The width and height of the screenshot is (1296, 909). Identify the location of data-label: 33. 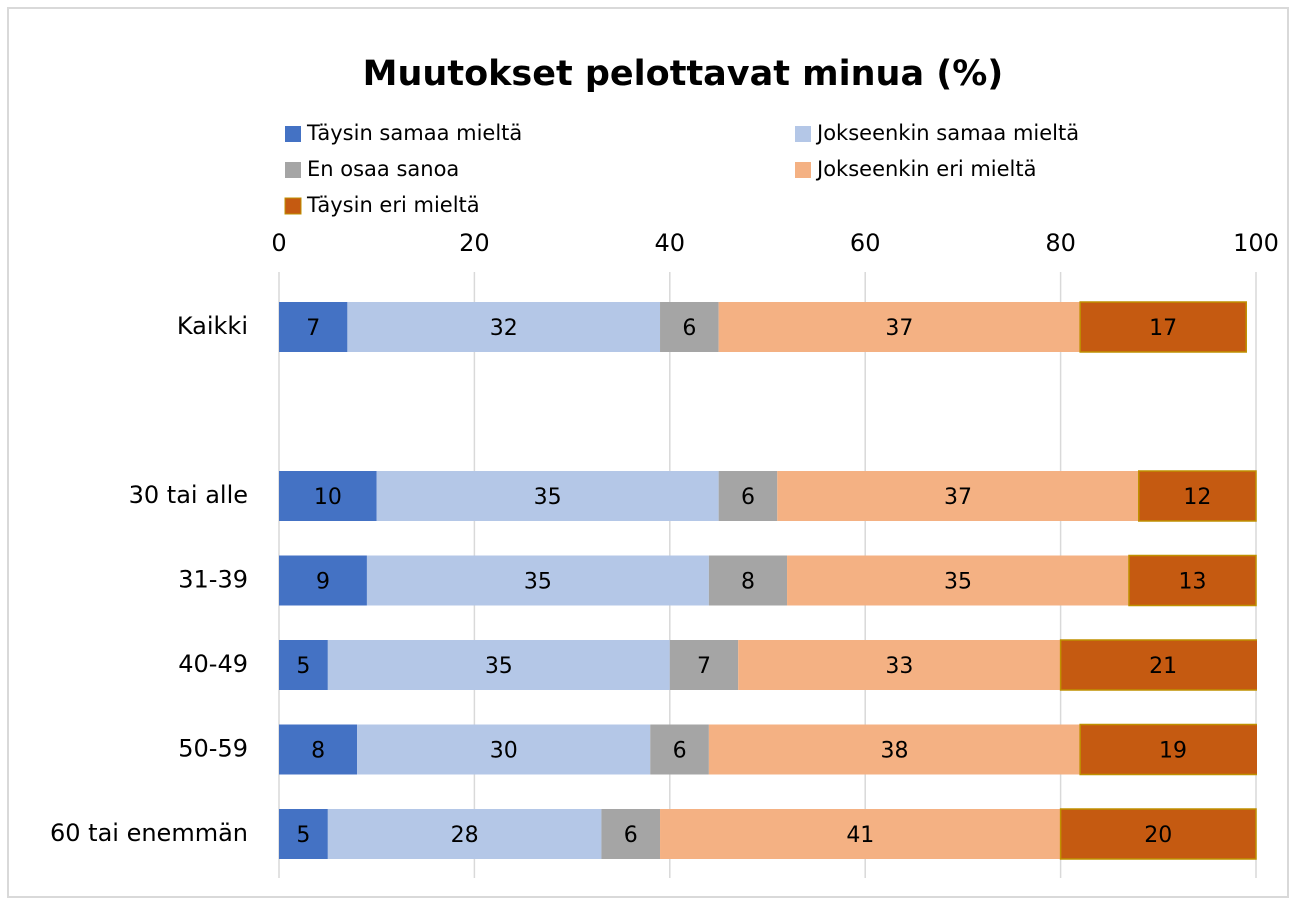
(899, 666).